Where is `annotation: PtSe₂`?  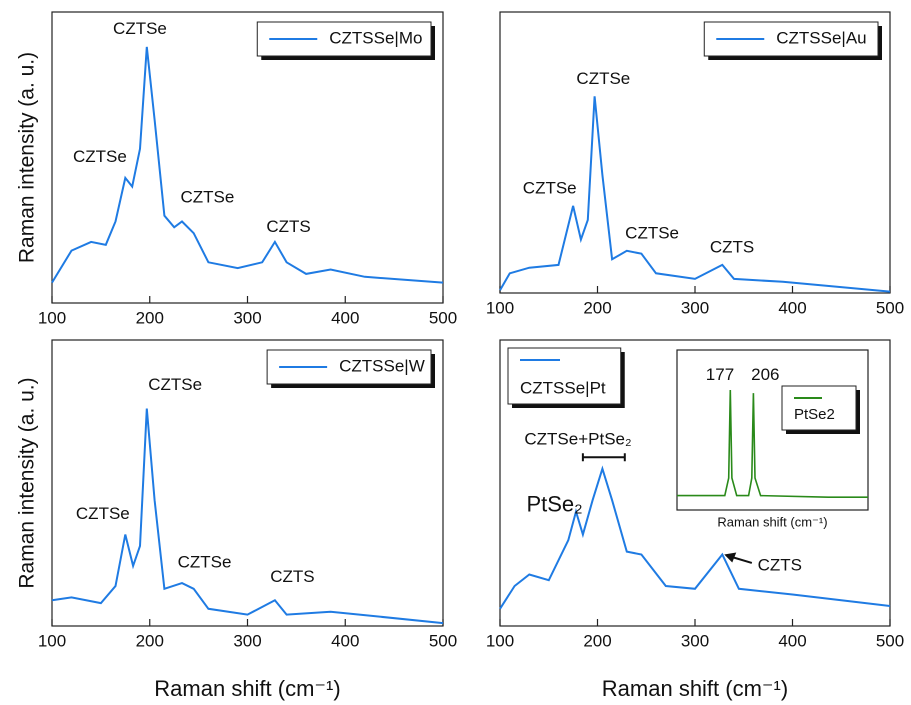
annotation: PtSe₂ is located at coordinates (554, 504).